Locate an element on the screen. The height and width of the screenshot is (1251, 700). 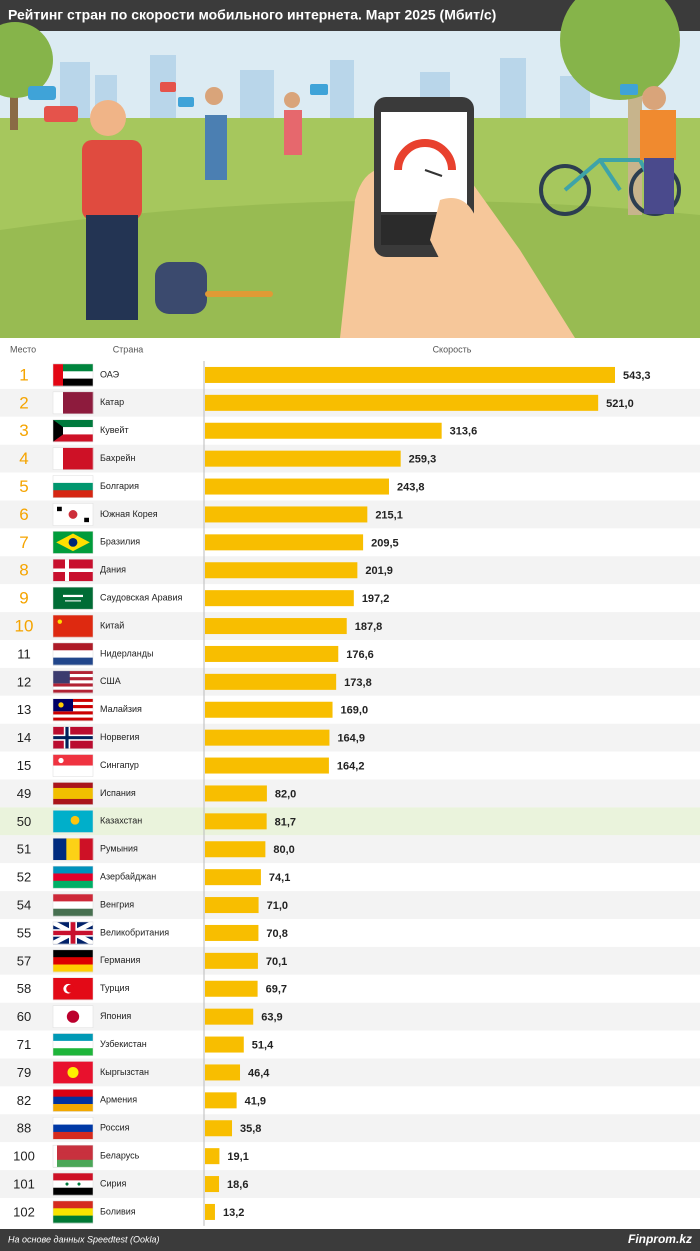
rank: 9 is located at coordinates (23, 598).